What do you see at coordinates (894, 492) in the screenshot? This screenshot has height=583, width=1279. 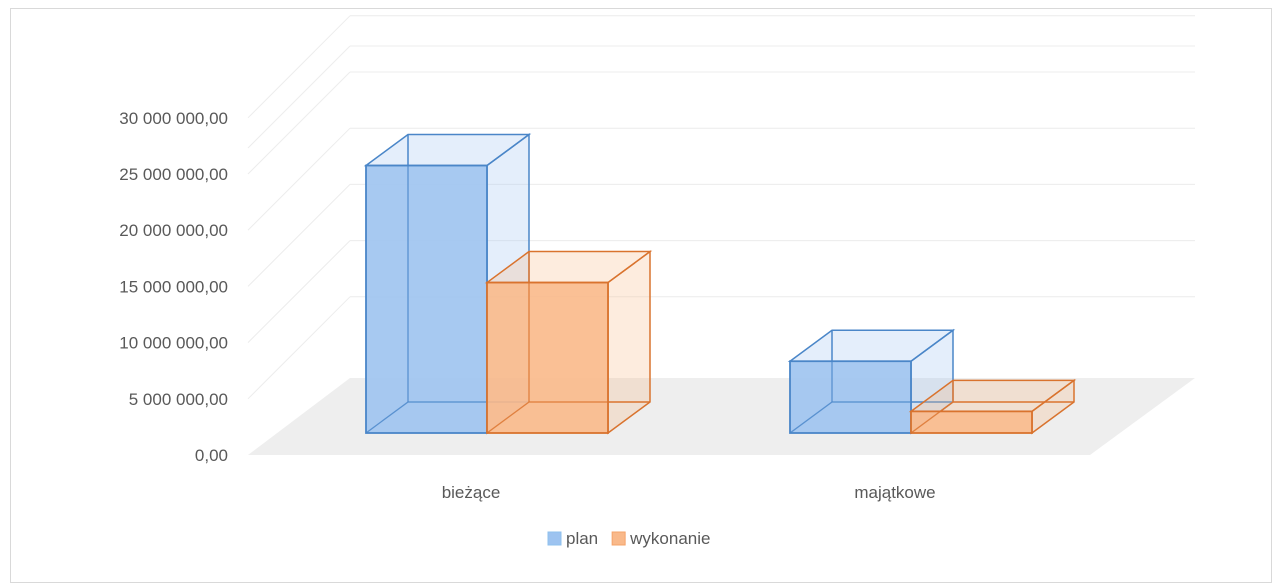 I see `category-label: majątkowe` at bounding box center [894, 492].